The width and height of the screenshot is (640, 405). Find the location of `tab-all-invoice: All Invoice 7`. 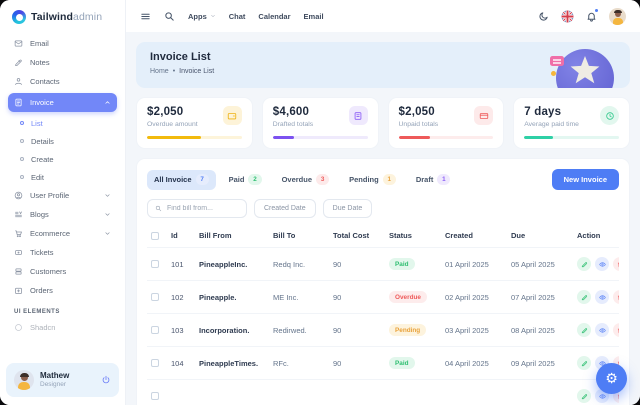

tab-all-invoice: All Invoice 7 is located at coordinates (181, 179).